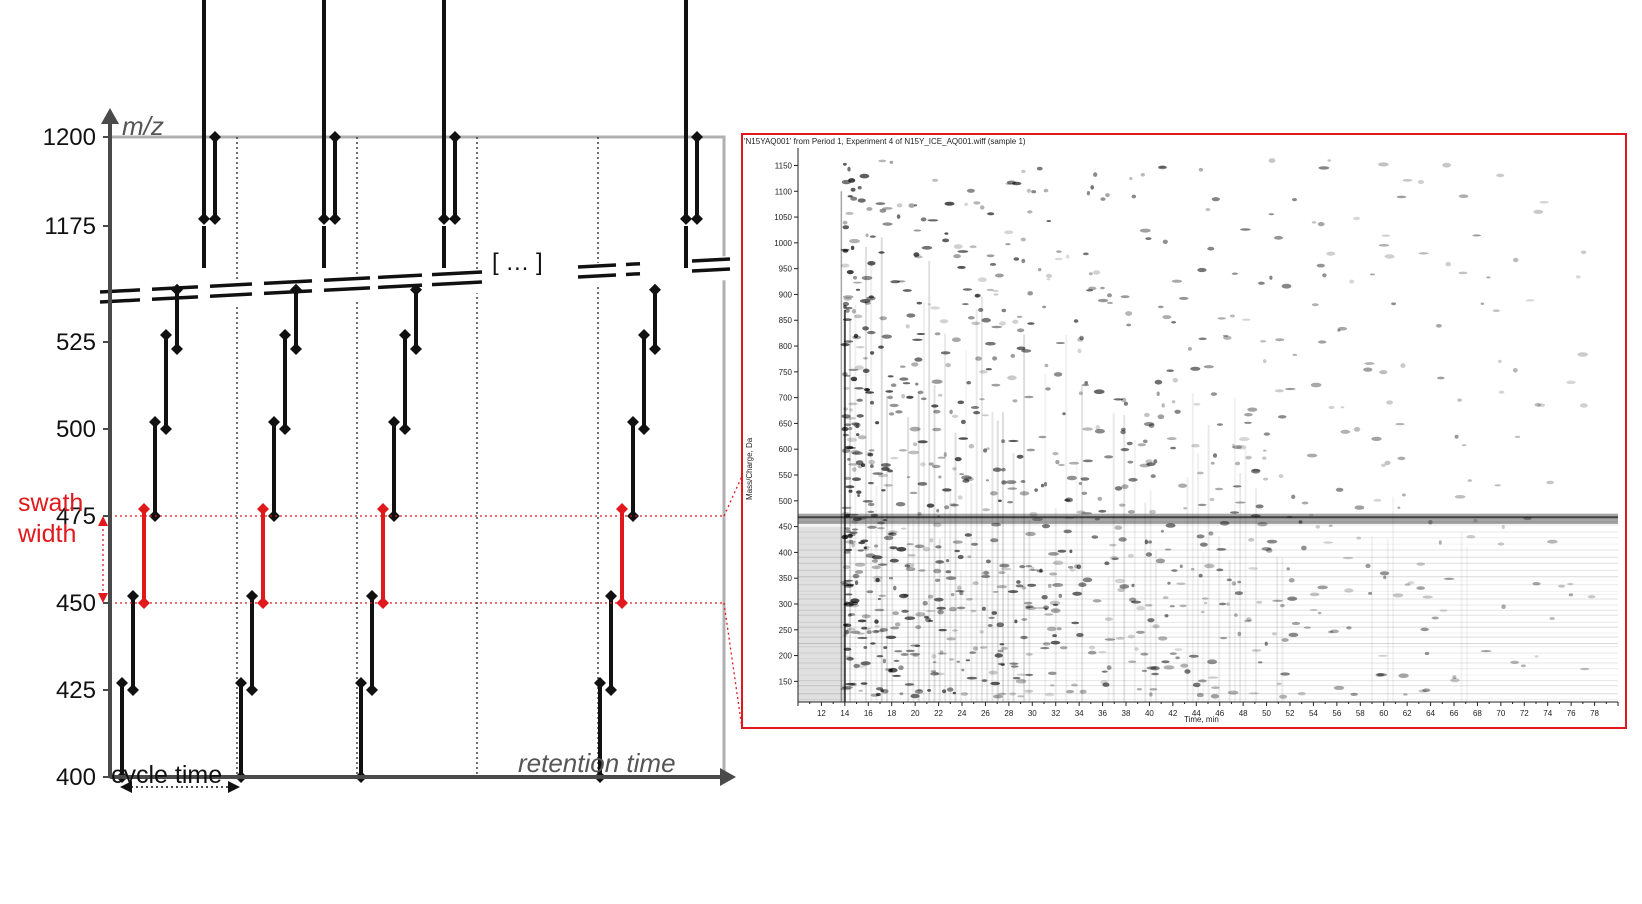  What do you see at coordinates (786, 630) in the screenshot?
I see `panel-y-tick-label: 250` at bounding box center [786, 630].